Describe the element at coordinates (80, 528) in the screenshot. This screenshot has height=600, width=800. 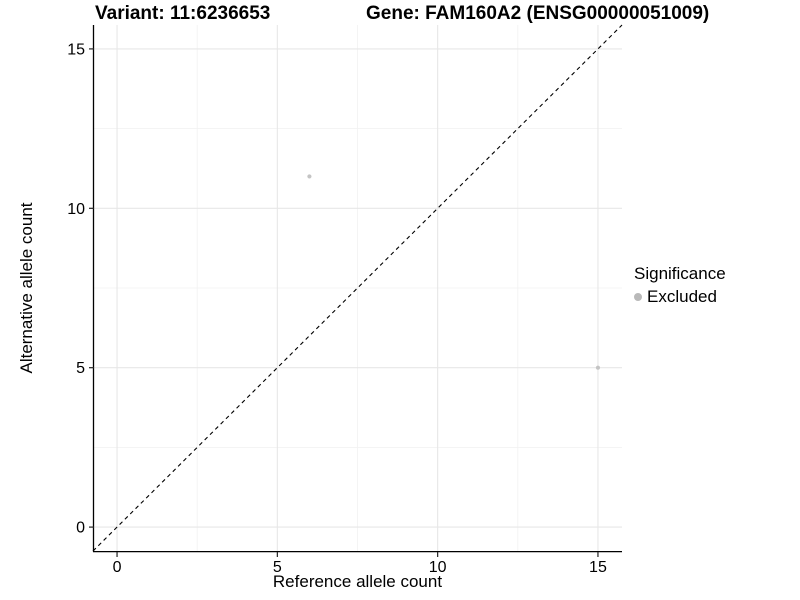
I see `y-tick-label: 0` at that location.